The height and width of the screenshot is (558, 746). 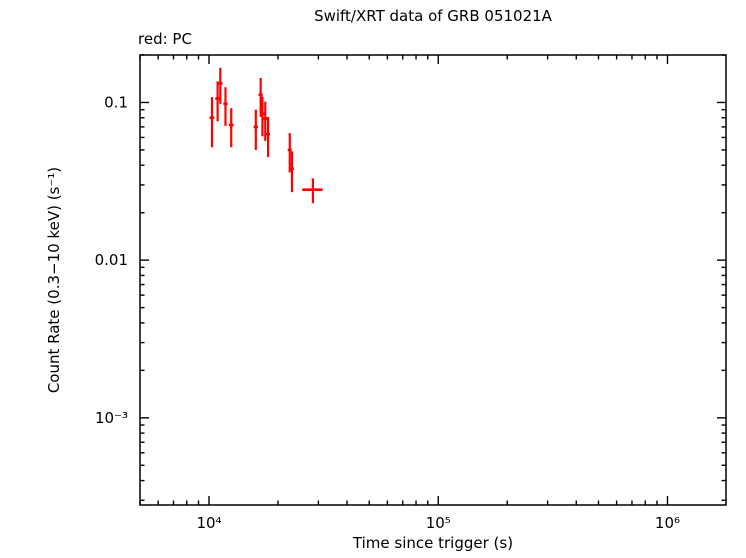 What do you see at coordinates (111, 260) in the screenshot?
I see `y-tick-label: 0.01` at bounding box center [111, 260].